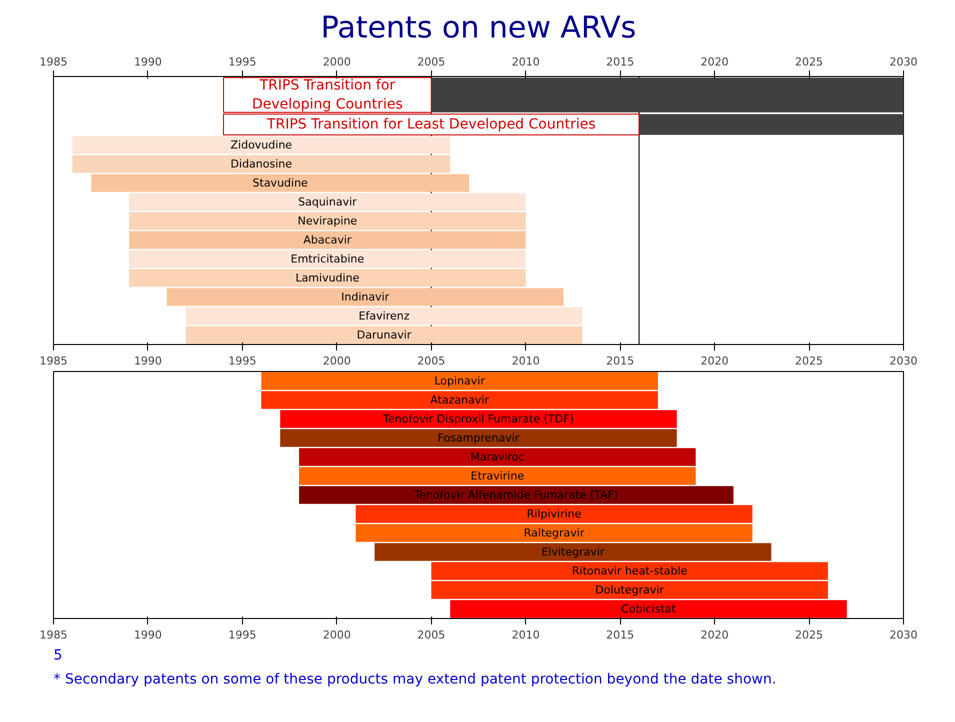  I want to click on y-tick-label: Zidovudine, so click(261, 145).